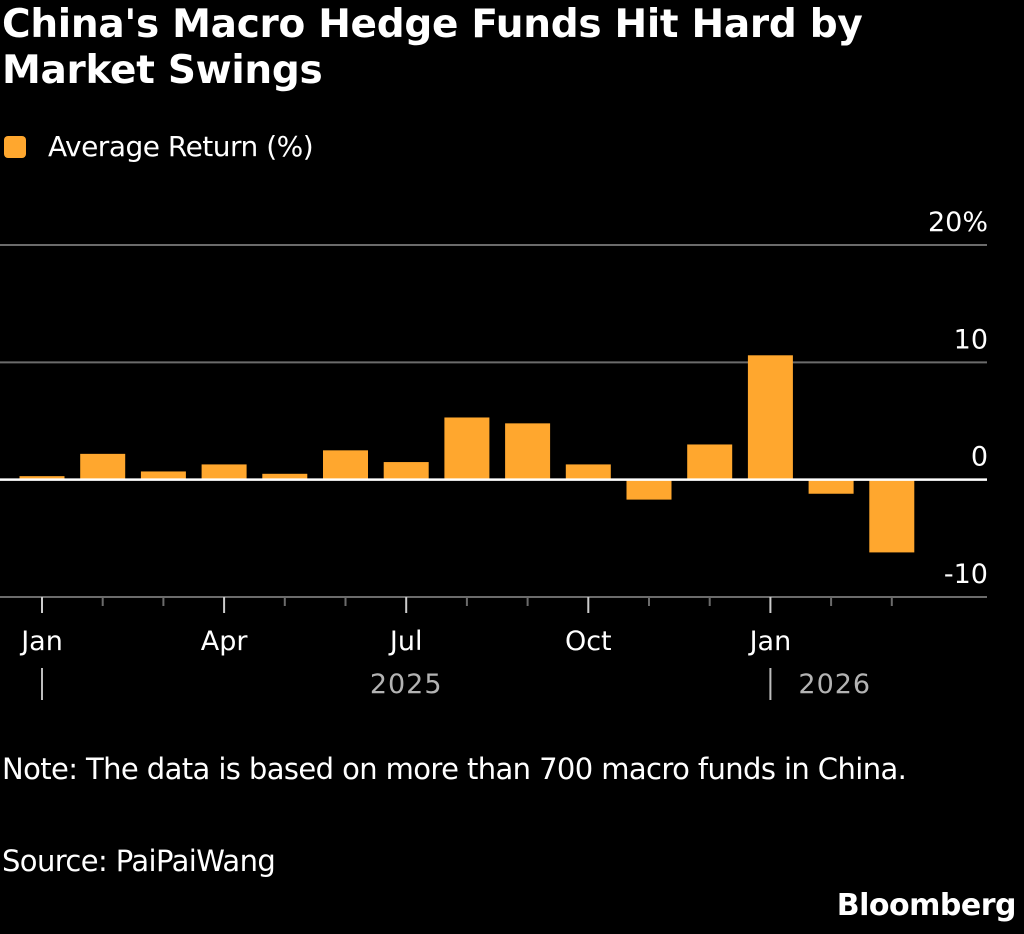 This screenshot has width=1024, height=934. I want to click on chart-source: Source: PaiPaiWang, so click(139, 861).